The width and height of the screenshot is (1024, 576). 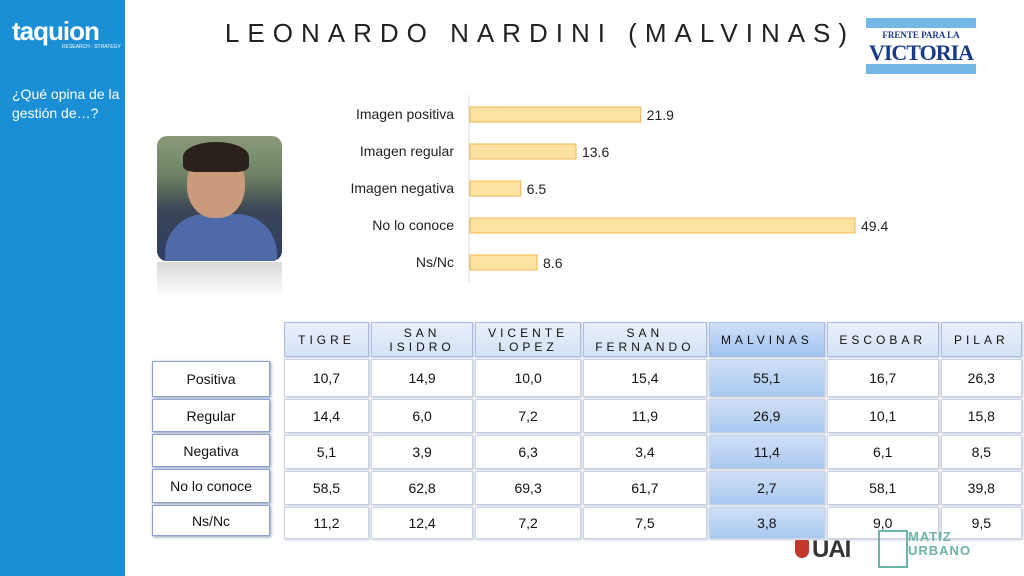 What do you see at coordinates (422, 488) in the screenshot?
I see `table-cell: 62,8` at bounding box center [422, 488].